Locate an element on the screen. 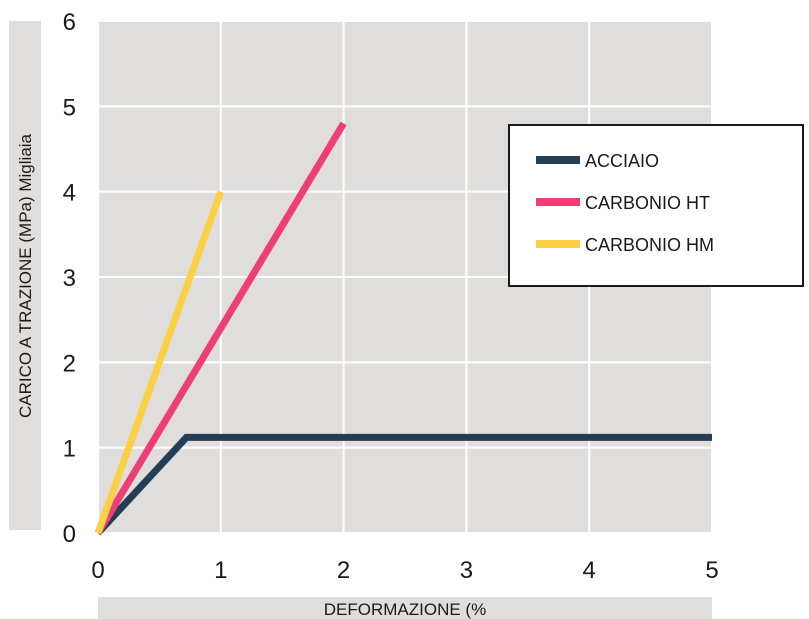  x-tick-label-1: 1 is located at coordinates (220, 570).